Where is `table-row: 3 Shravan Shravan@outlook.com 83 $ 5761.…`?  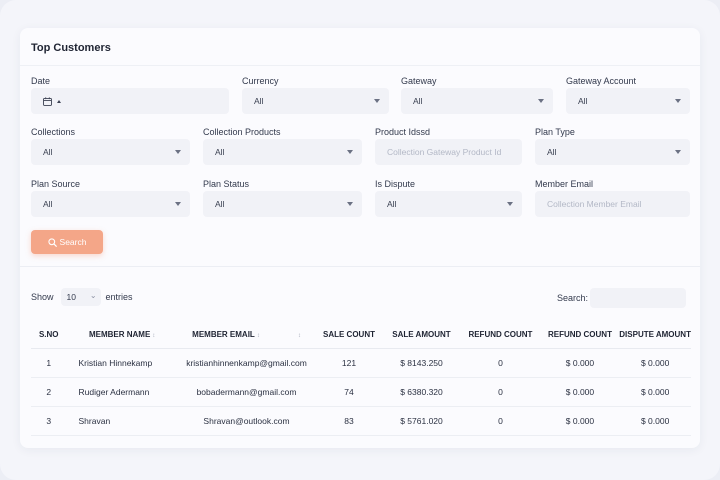
table-row: 3 Shravan Shravan@outlook.com 83 $ 5761.… is located at coordinates (361, 421).